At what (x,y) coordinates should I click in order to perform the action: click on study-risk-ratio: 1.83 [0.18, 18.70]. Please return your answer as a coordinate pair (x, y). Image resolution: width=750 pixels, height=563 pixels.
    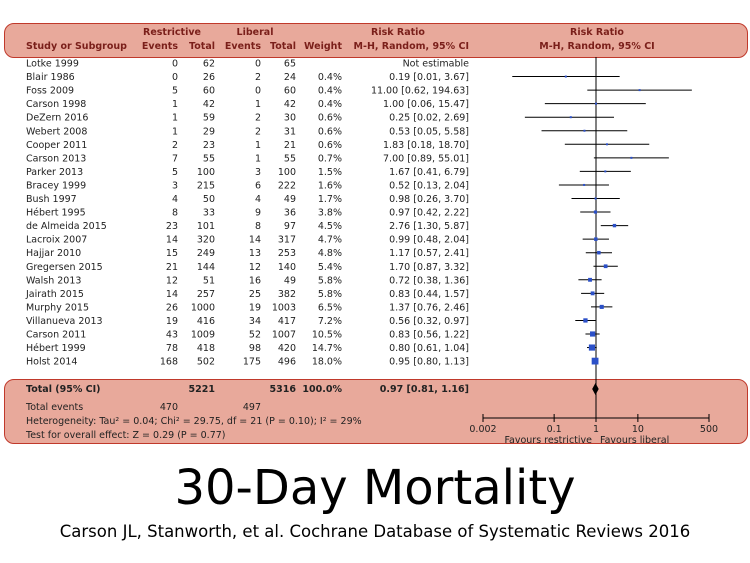
    Looking at the image, I should click on (426, 145).